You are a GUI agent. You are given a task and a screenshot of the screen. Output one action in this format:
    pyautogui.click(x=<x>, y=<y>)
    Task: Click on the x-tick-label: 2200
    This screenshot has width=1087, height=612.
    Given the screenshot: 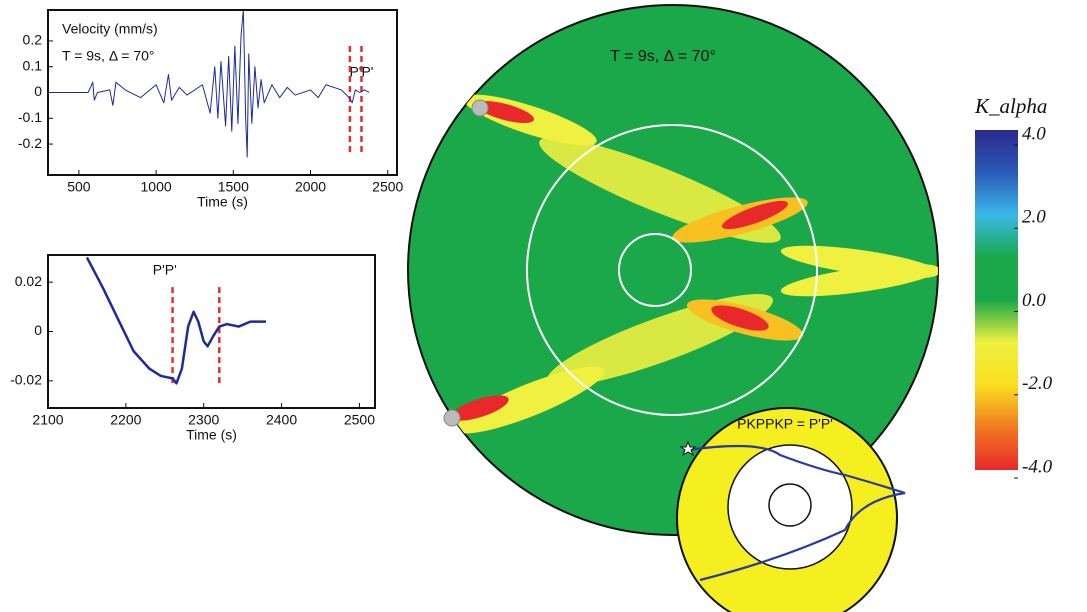 What is the action you would take?
    pyautogui.click(x=125, y=420)
    